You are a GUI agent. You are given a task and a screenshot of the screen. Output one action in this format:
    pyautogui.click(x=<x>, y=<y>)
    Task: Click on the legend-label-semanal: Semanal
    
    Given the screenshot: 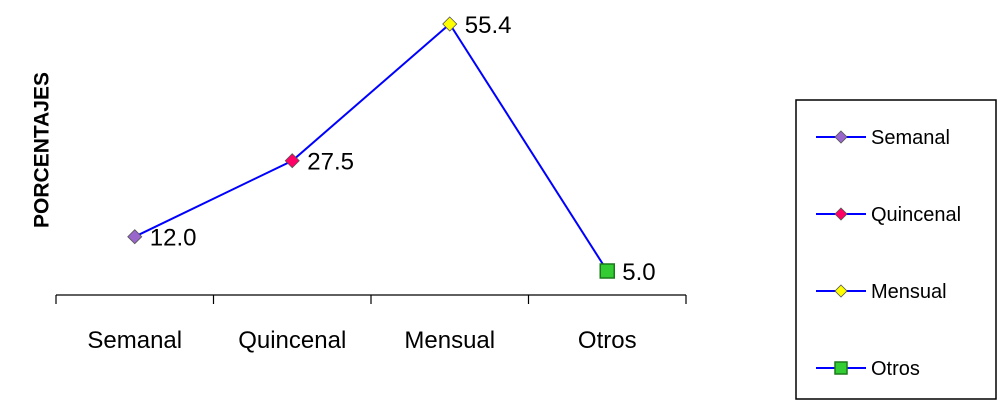 What is the action you would take?
    pyautogui.click(x=910, y=138)
    